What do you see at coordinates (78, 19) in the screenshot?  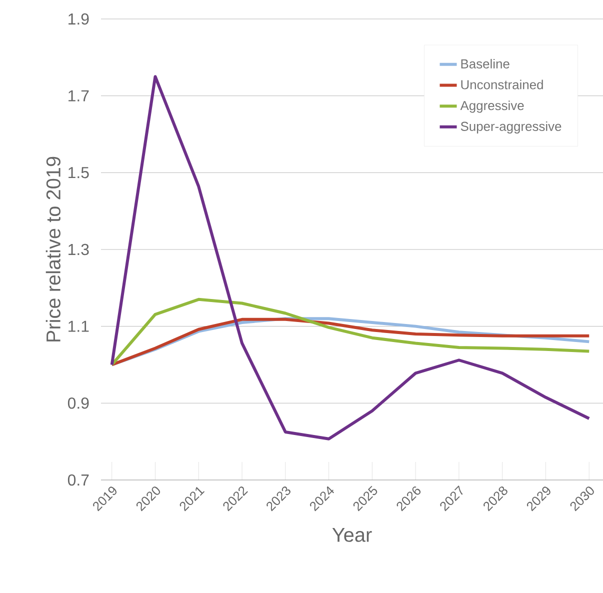 I see `y-tick-label: 1.9` at bounding box center [78, 19].